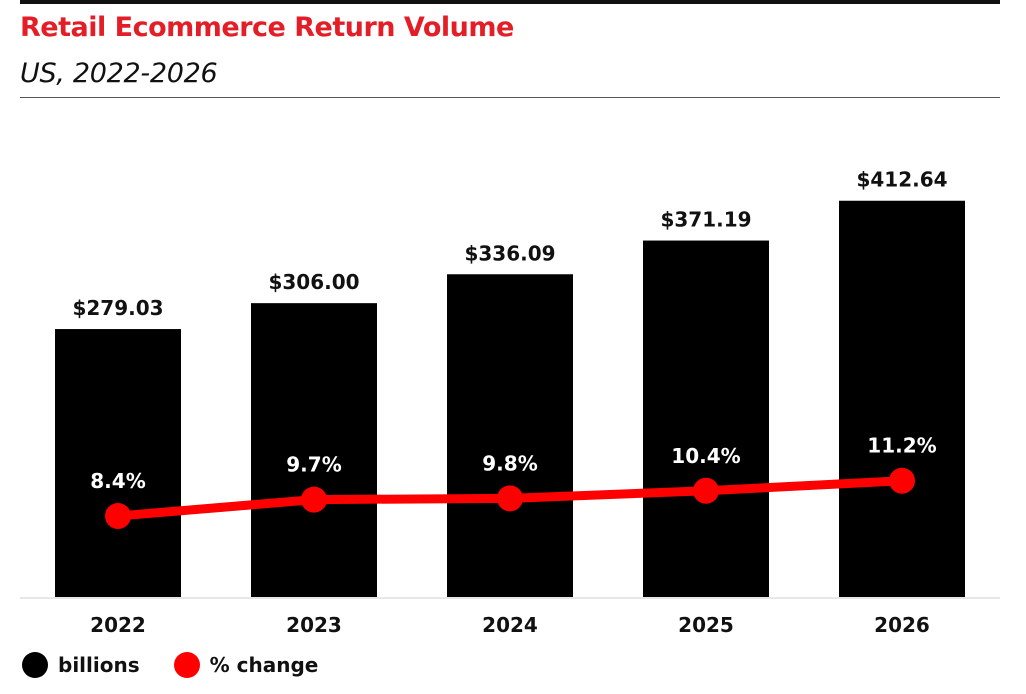  What do you see at coordinates (35, 665) in the screenshot?
I see `legend-swatch-billions-icon` at bounding box center [35, 665].